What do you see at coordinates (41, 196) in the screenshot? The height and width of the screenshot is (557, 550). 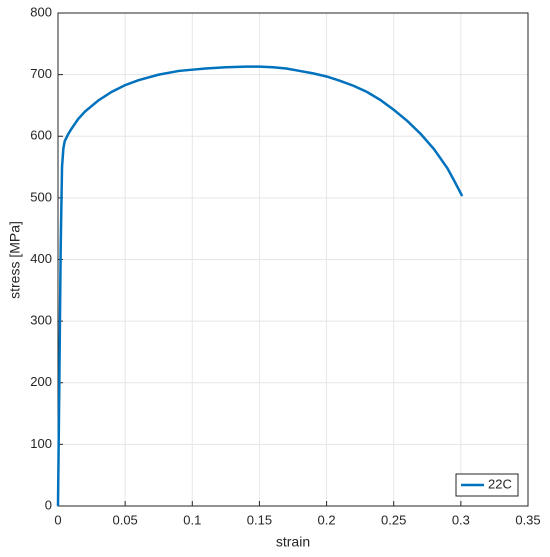 I see `y-tick-label: 500` at bounding box center [41, 196].